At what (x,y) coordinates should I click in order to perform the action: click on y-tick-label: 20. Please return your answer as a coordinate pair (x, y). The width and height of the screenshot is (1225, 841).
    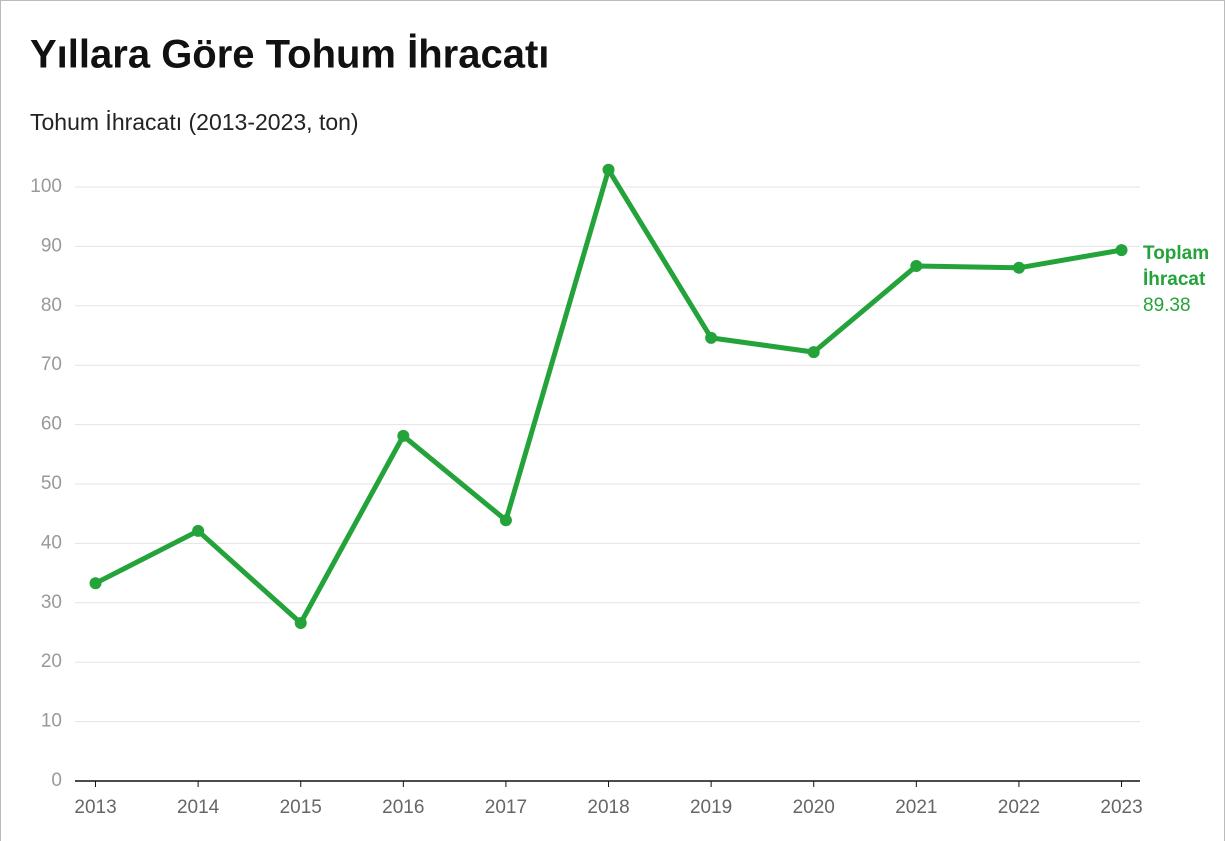
    Looking at the image, I should click on (51, 661).